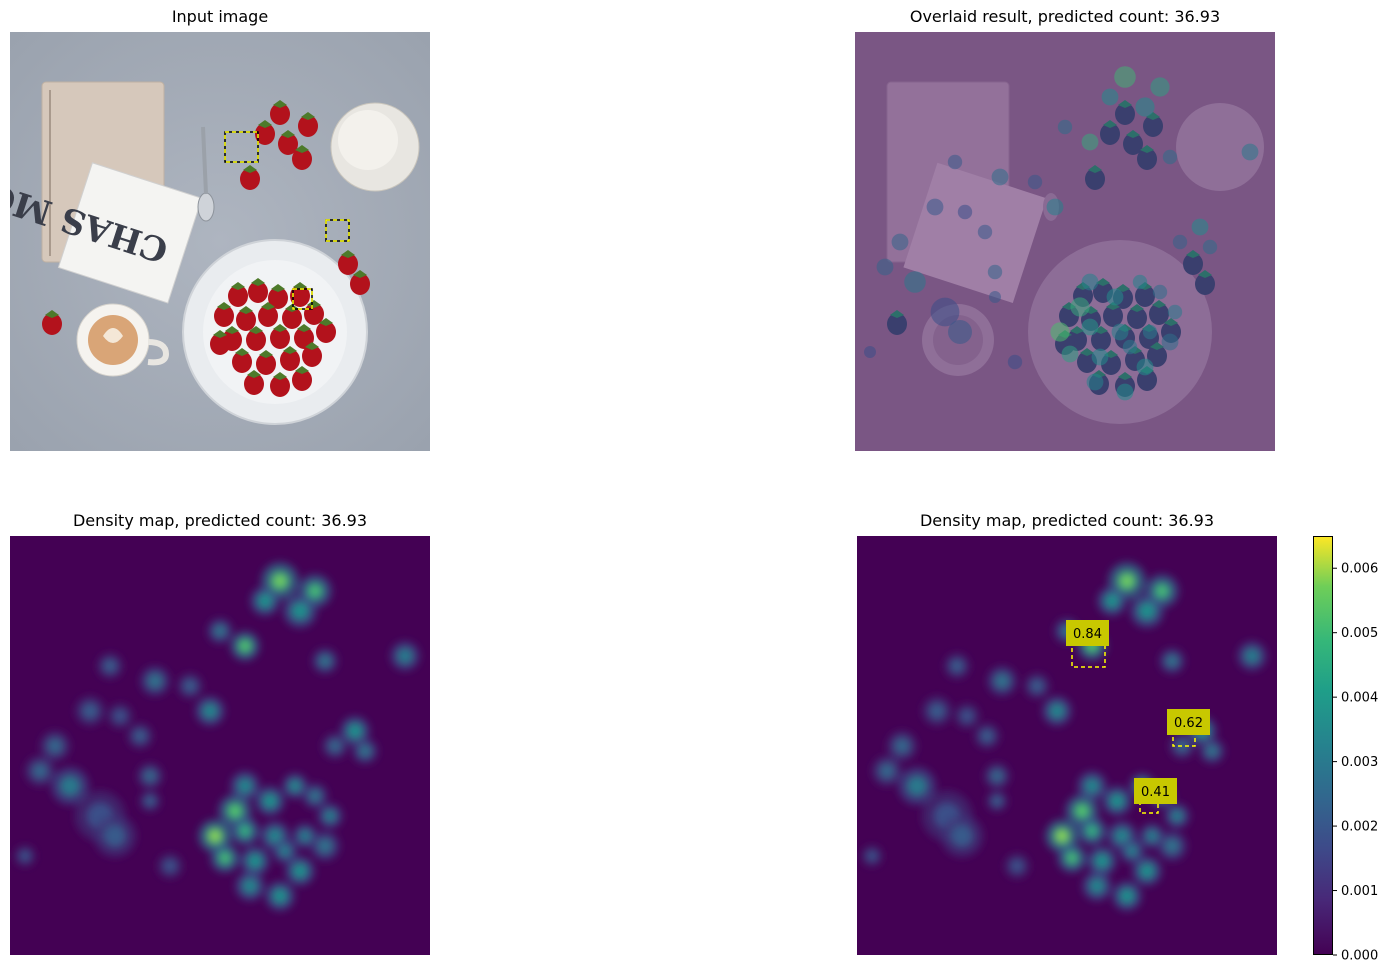 This screenshot has width=1392, height=974. What do you see at coordinates (1188, 723) in the screenshot?
I see `score-label-2: 0.62` at bounding box center [1188, 723].